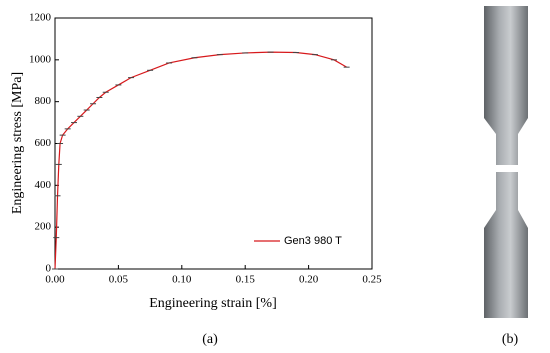 The image size is (550, 353). I want to click on y-tick-label: 200, so click(43, 227).